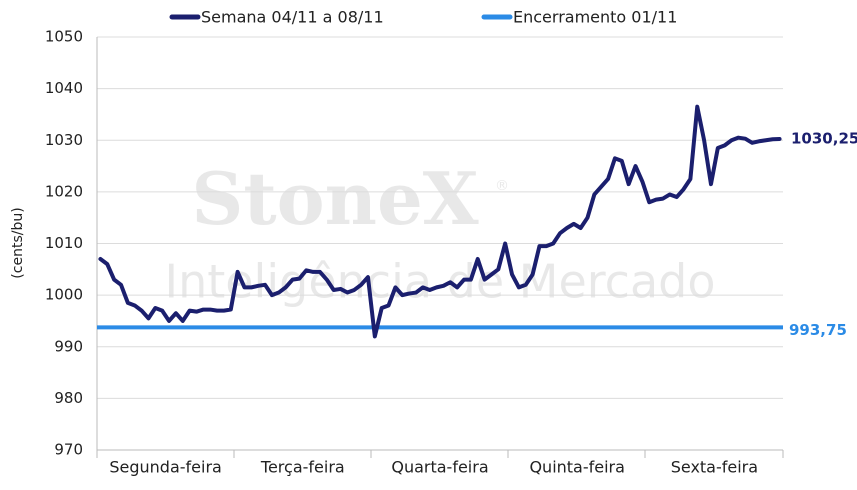  Describe the element at coordinates (18, 242) in the screenshot. I see `y-axis-label: (cents/bu)` at that location.